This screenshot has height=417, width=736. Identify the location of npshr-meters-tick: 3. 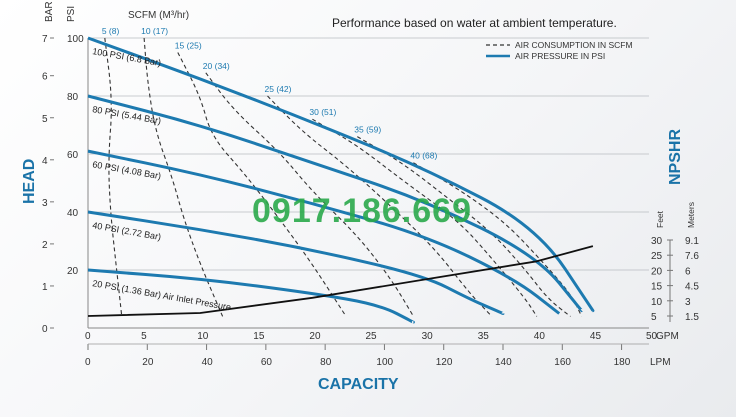
(688, 302).